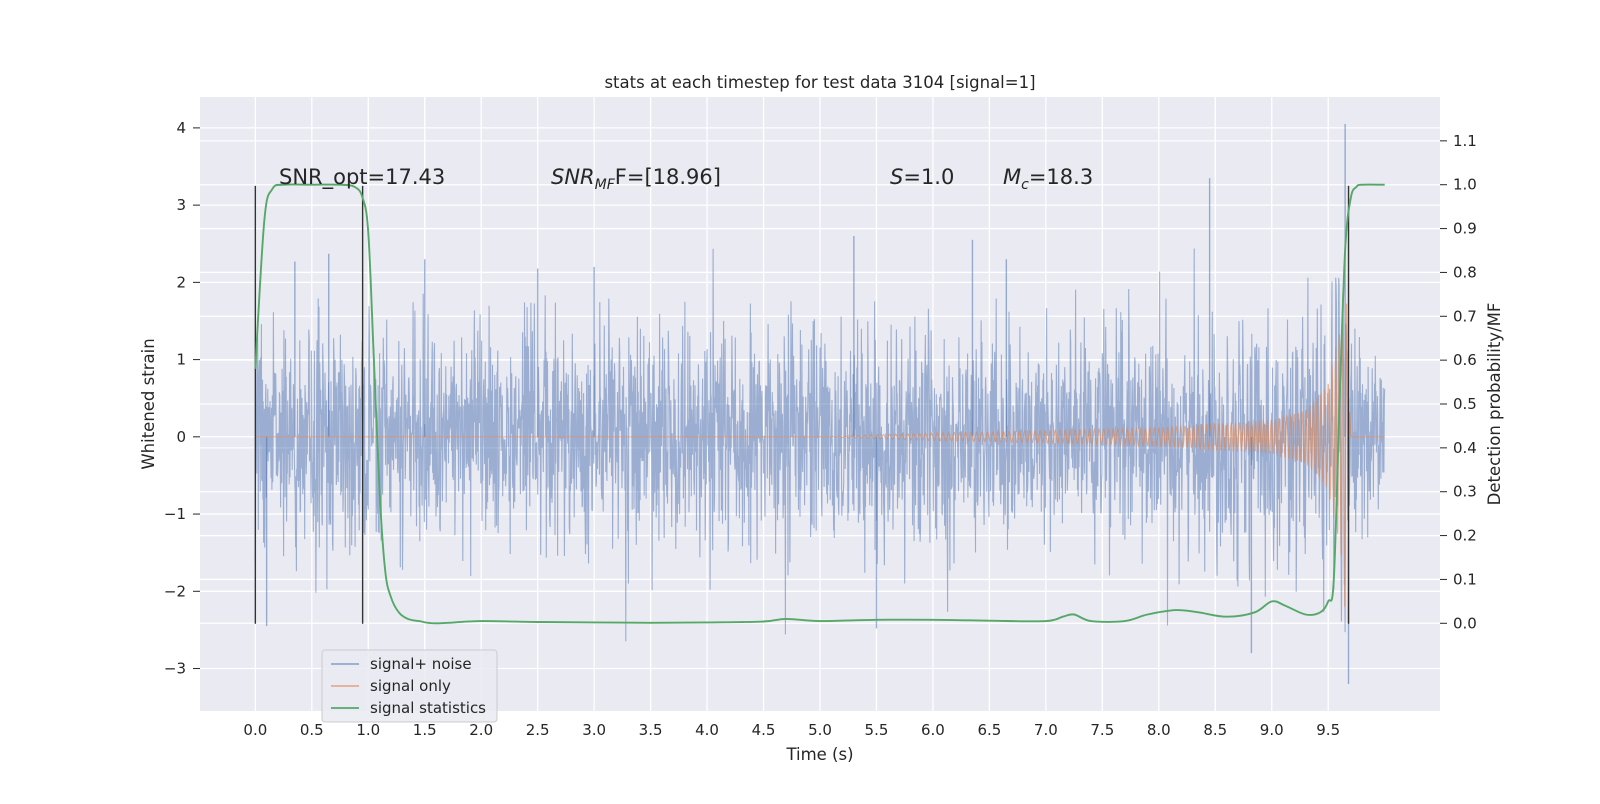 The image size is (1600, 804). Describe the element at coordinates (1494, 404) in the screenshot. I see `right-y-axis-label: Detection probability/MF` at that location.